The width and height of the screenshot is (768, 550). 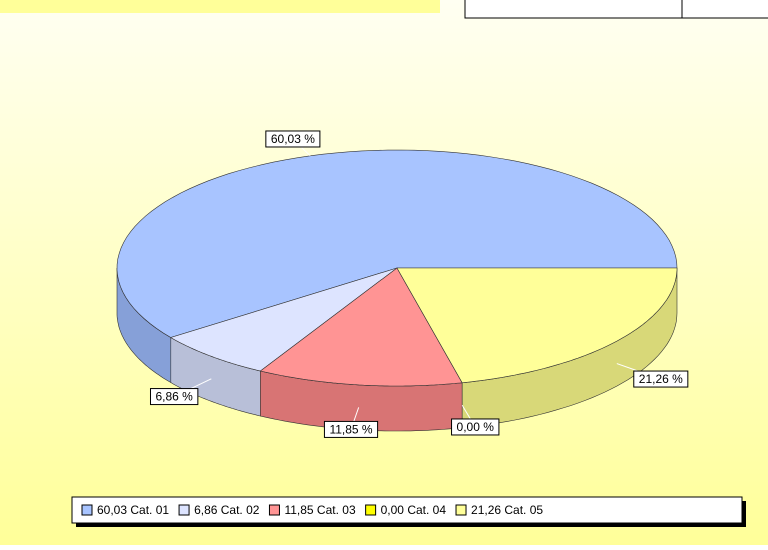 What do you see at coordinates (414, 510) in the screenshot?
I see `legend-label: 0,00 Cat. 04` at bounding box center [414, 510].